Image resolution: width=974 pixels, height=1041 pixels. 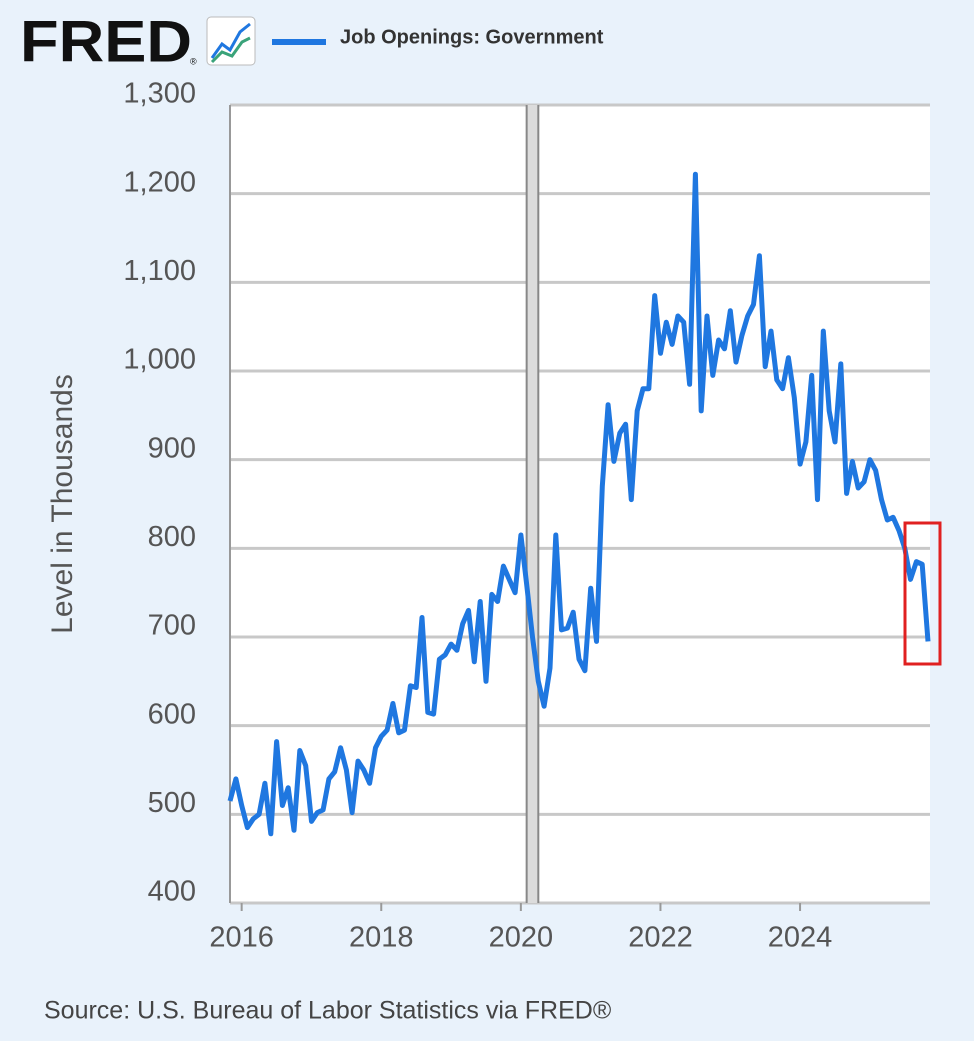 What do you see at coordinates (922, 593) in the screenshot?
I see `highlight-box` at bounding box center [922, 593].